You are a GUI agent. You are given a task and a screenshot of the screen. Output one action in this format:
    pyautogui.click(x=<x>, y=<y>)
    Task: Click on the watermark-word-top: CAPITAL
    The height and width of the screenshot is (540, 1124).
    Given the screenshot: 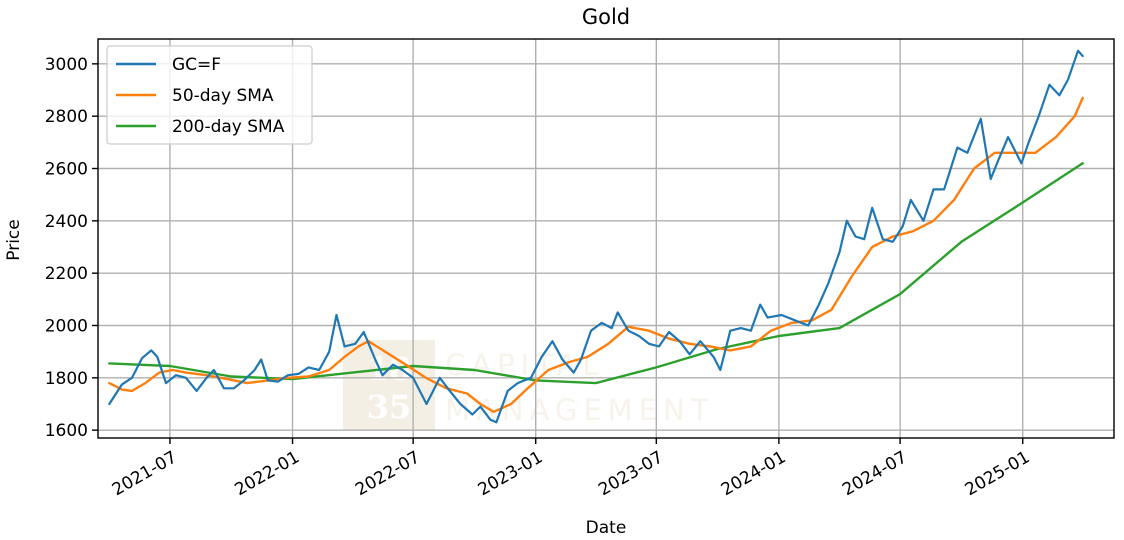 What is the action you would take?
    pyautogui.click(x=525, y=365)
    